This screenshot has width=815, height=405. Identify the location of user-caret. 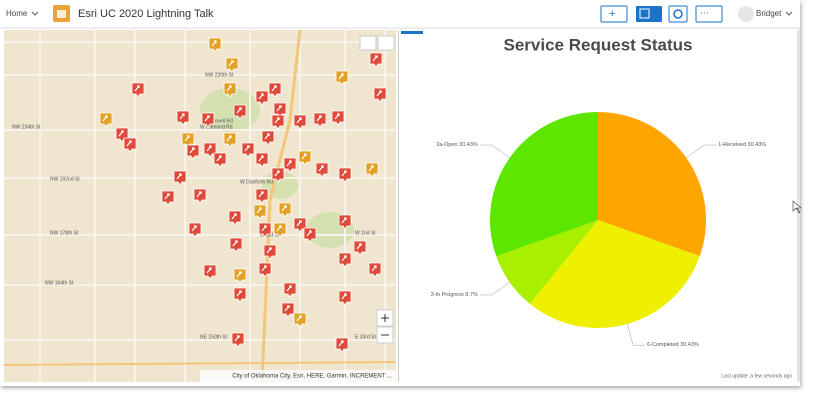
(789, 13).